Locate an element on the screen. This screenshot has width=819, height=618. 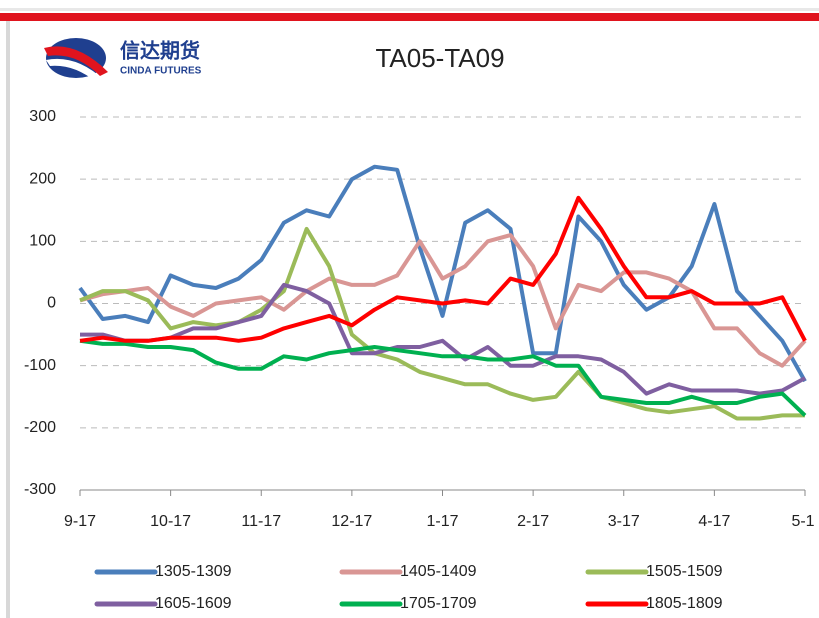
legend-label: 1505-1509 is located at coordinates (684, 571).